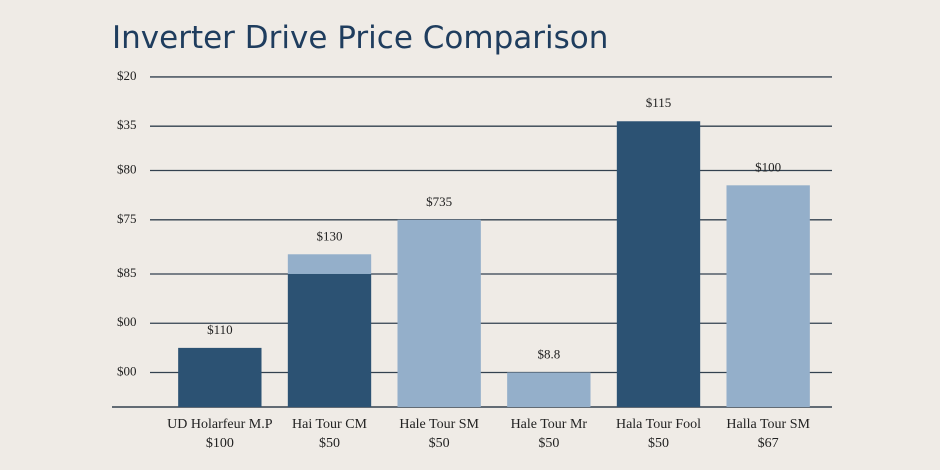 The width and height of the screenshot is (940, 470). I want to click on bar-label: $130, so click(330, 235).